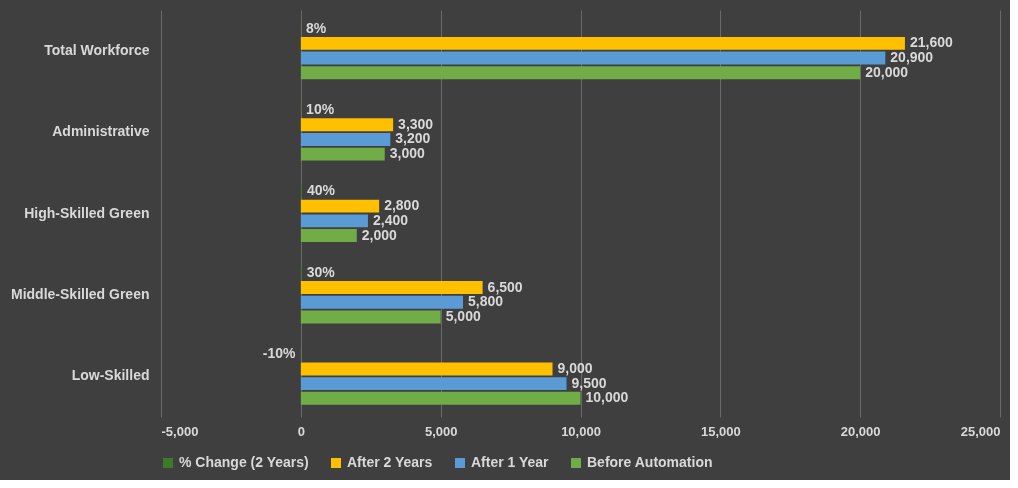 The height and width of the screenshot is (488, 1018). Describe the element at coordinates (575, 367) in the screenshot. I see `data-label: 9,000` at that location.